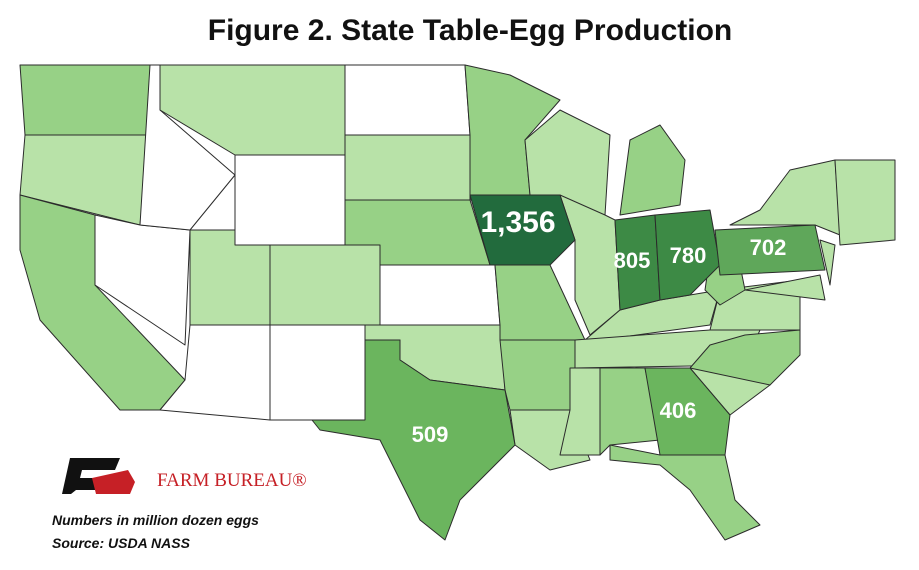 The height and width of the screenshot is (570, 919). What do you see at coordinates (430, 434) in the screenshot?
I see `value-label: 509` at bounding box center [430, 434].